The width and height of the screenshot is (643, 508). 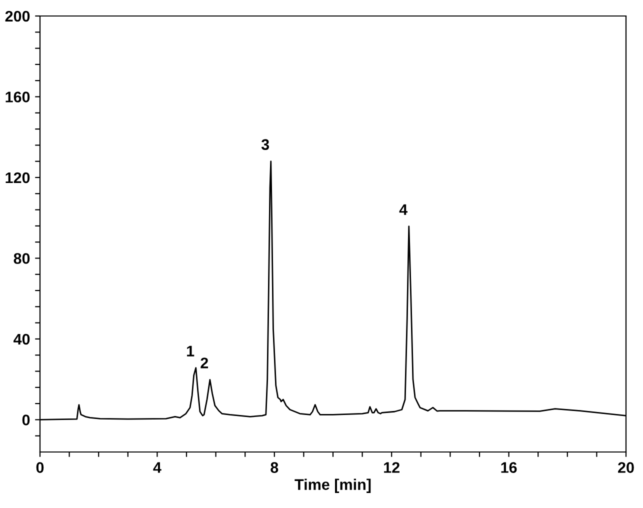 What do you see at coordinates (332, 485) in the screenshot?
I see `x-axis-title: Time [min]` at bounding box center [332, 485].